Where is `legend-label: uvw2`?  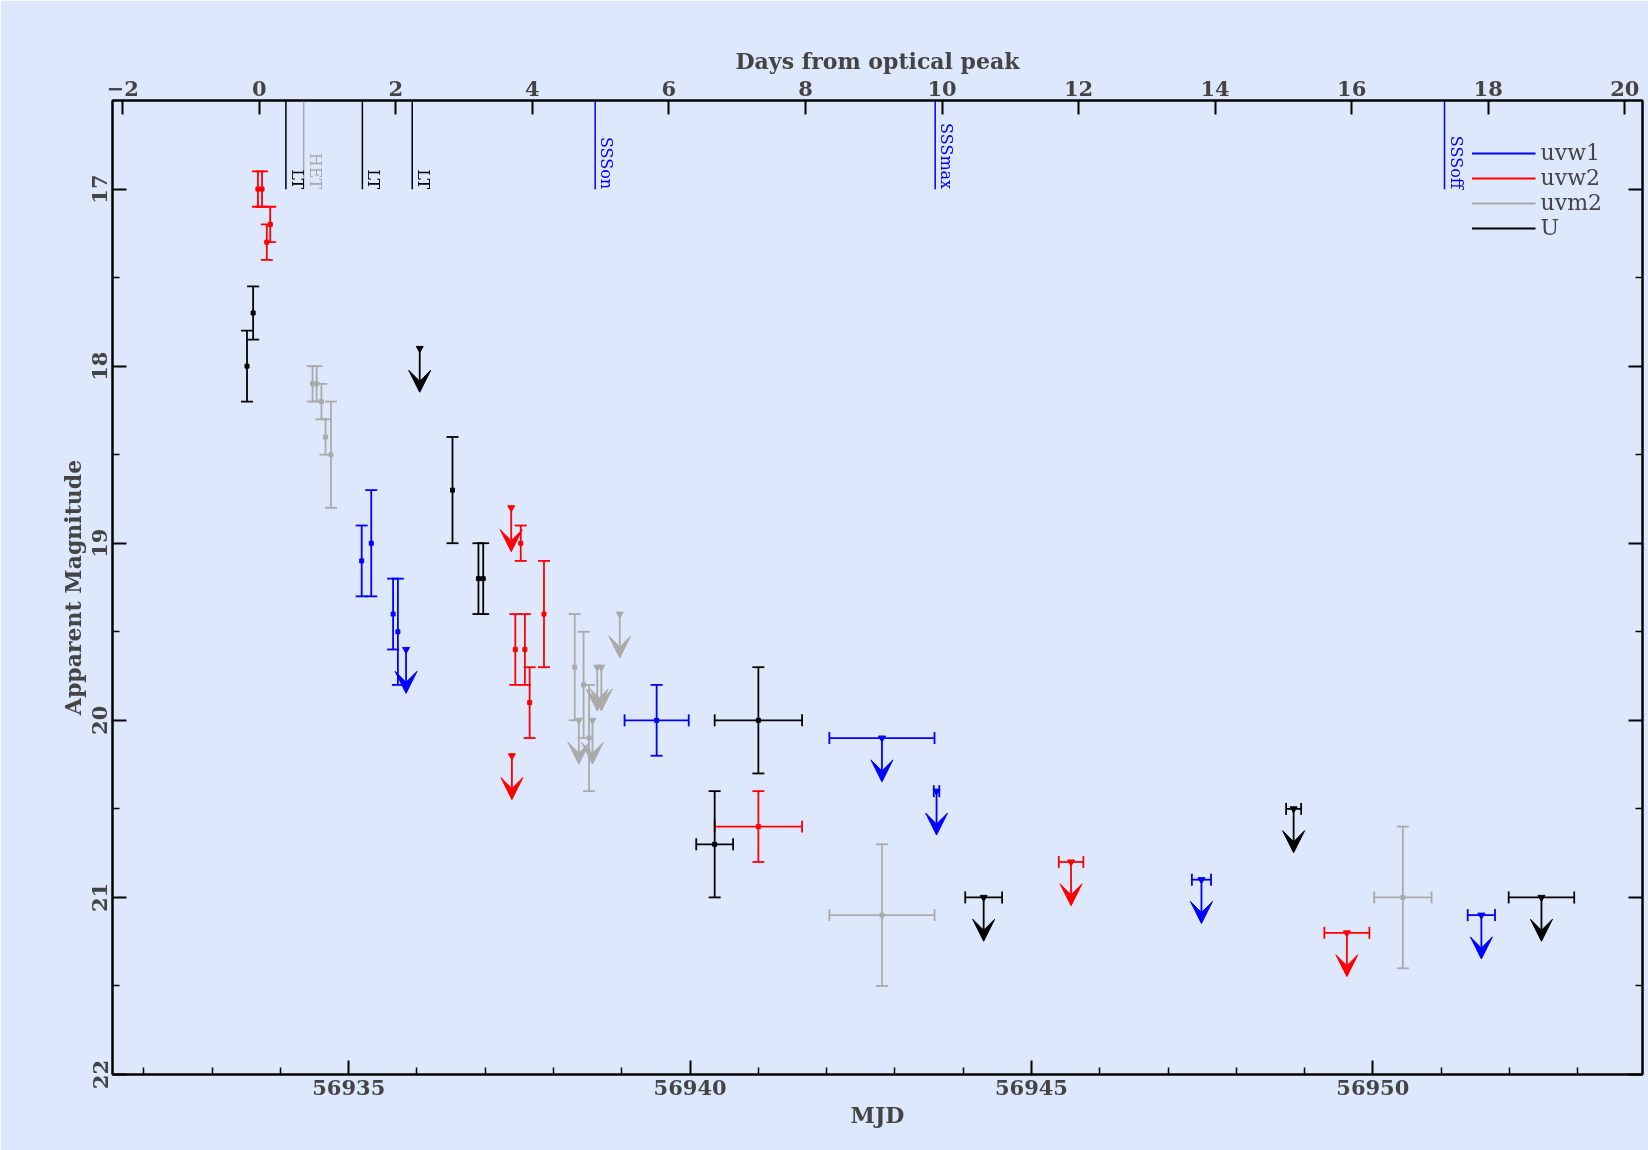
legend-label: uvw2 is located at coordinates (1570, 177).